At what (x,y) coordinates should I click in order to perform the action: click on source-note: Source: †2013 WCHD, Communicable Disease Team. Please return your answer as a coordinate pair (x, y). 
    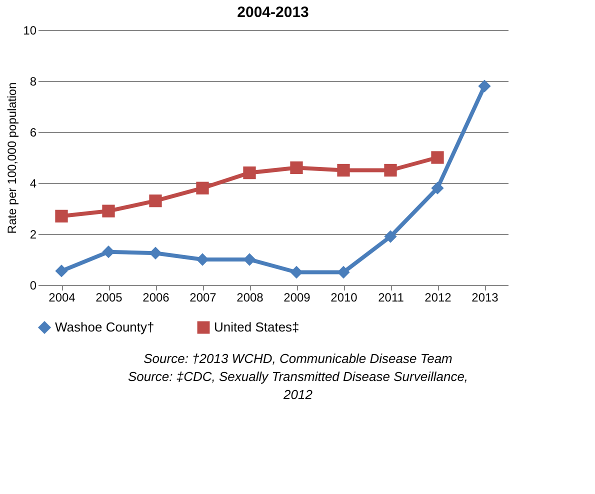
    Looking at the image, I should click on (298, 358).